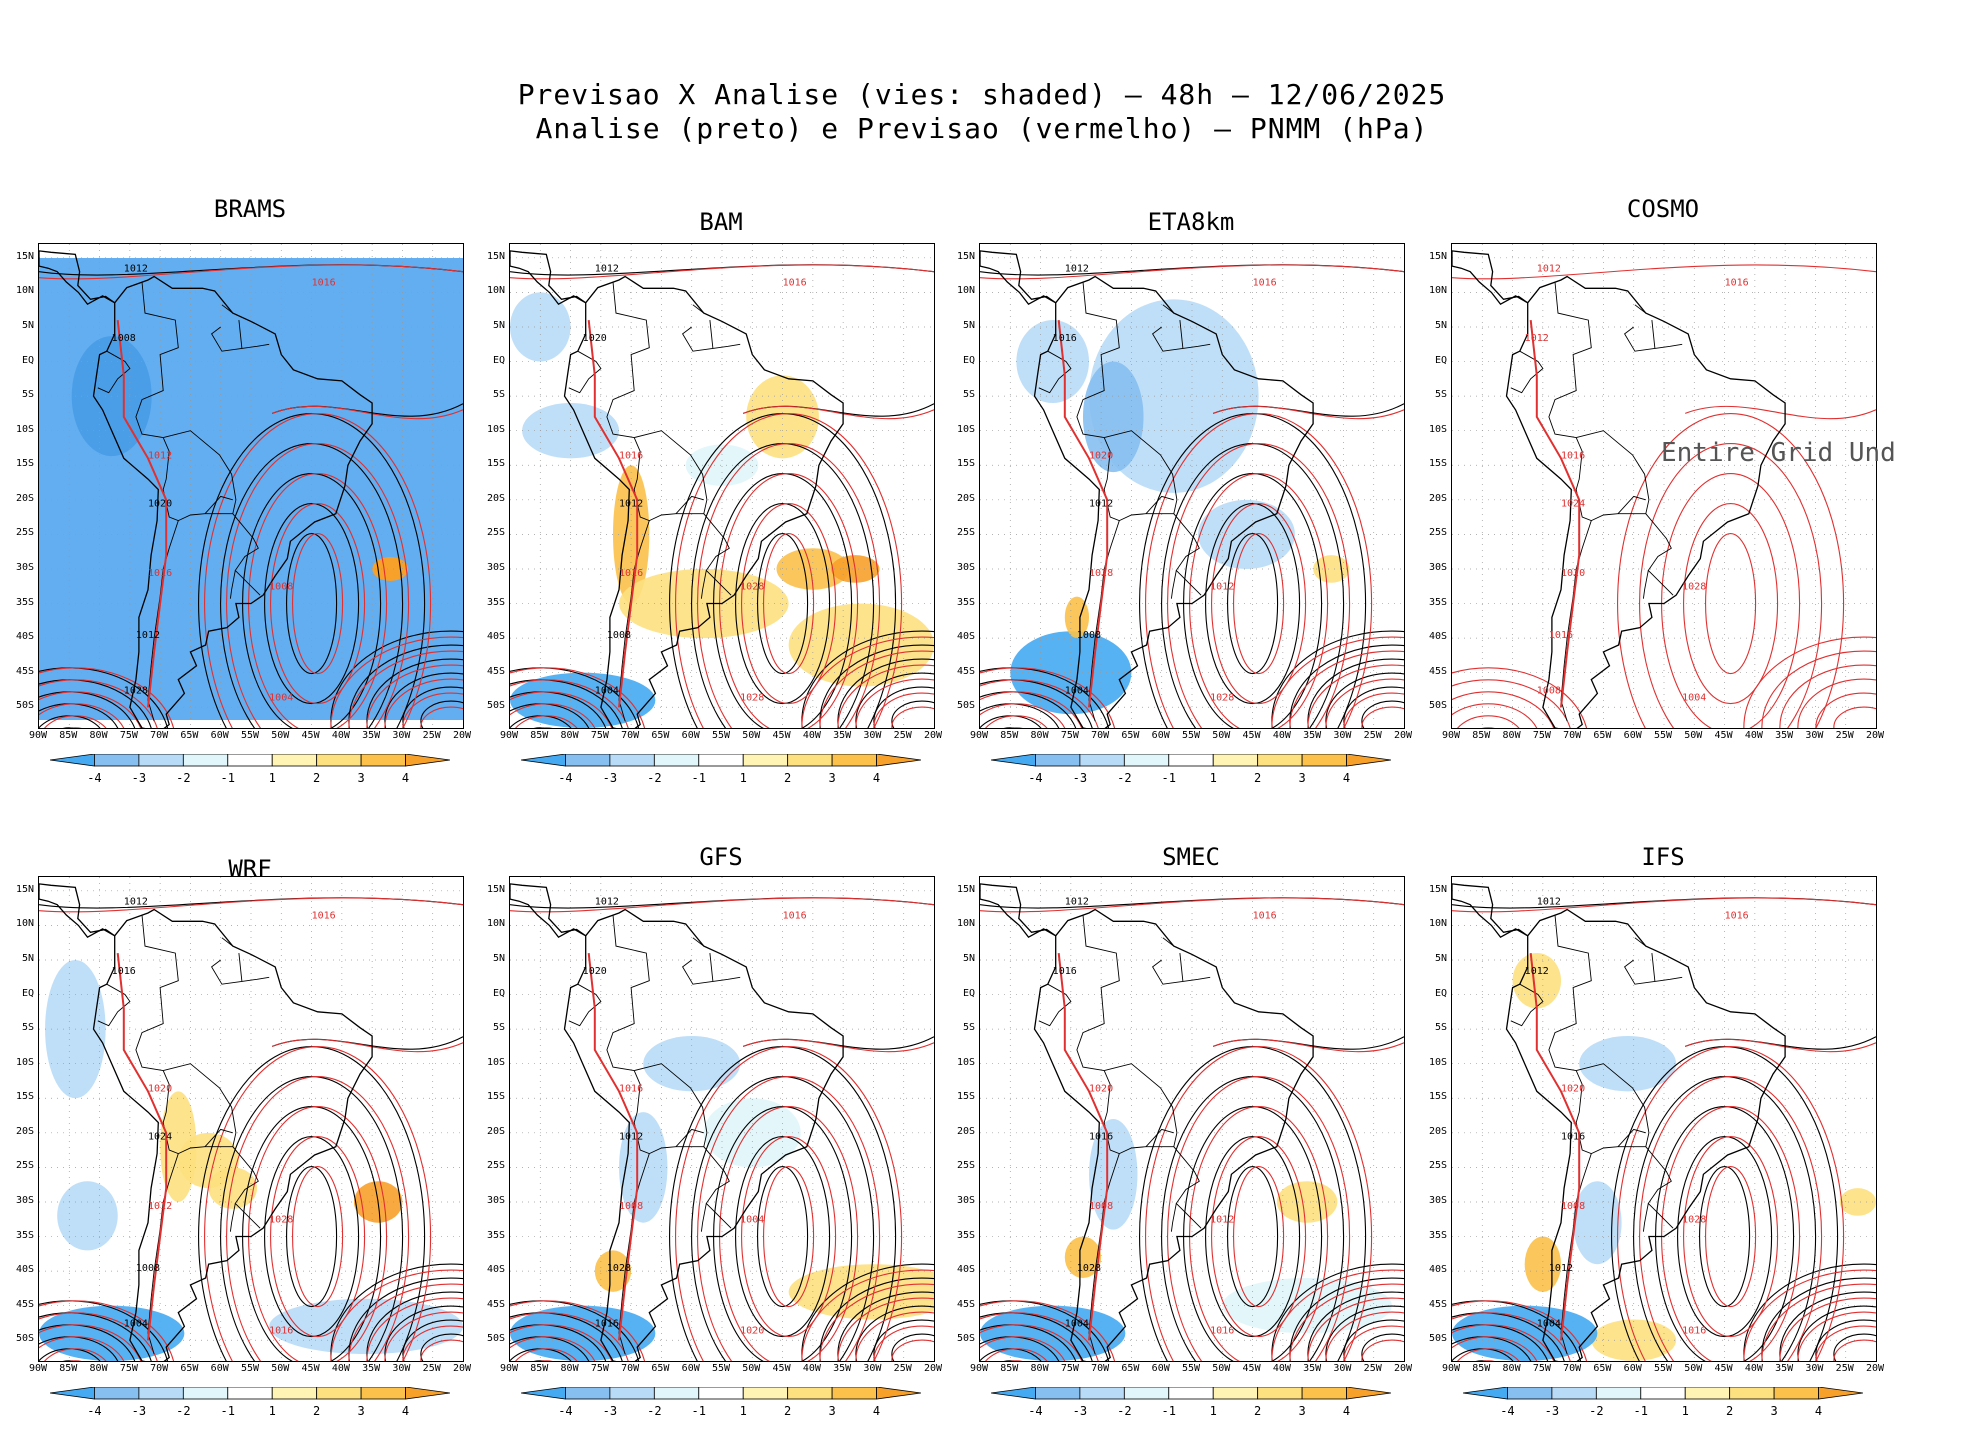  Describe the element at coordinates (1511, 1368) in the screenshot. I see `lon-tick-label: 80W` at that location.